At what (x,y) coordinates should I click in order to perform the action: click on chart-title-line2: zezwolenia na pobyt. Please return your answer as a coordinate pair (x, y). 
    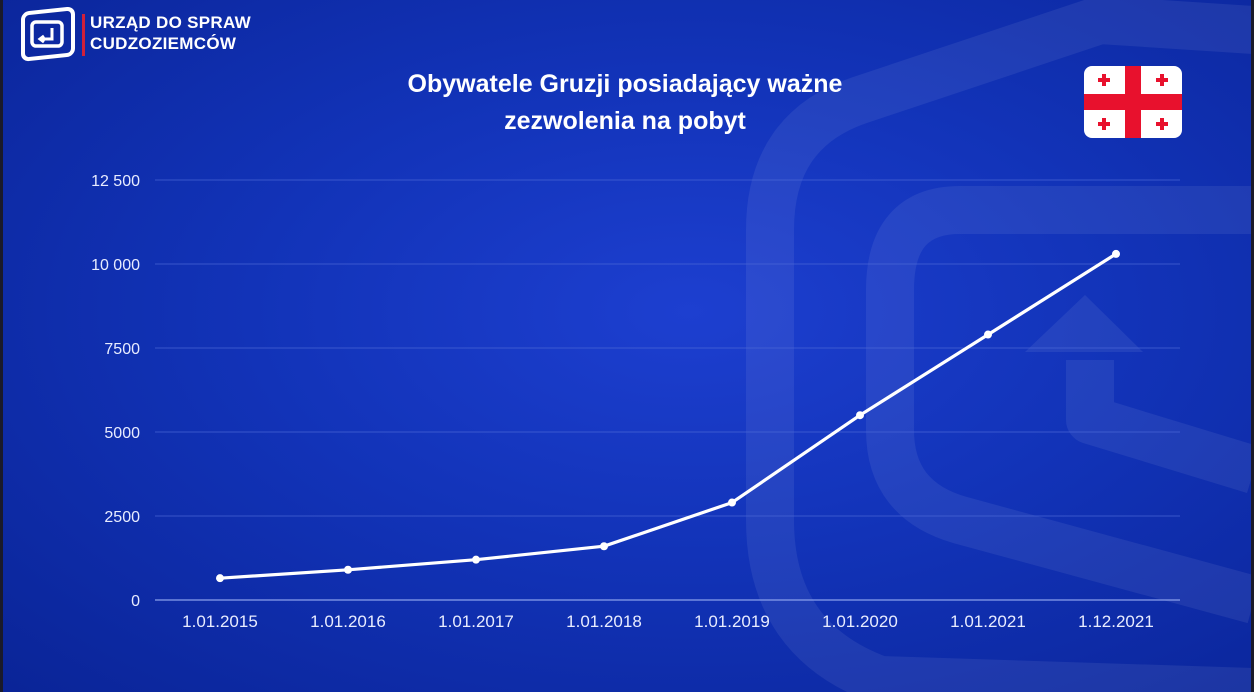
    Looking at the image, I should click on (625, 121).